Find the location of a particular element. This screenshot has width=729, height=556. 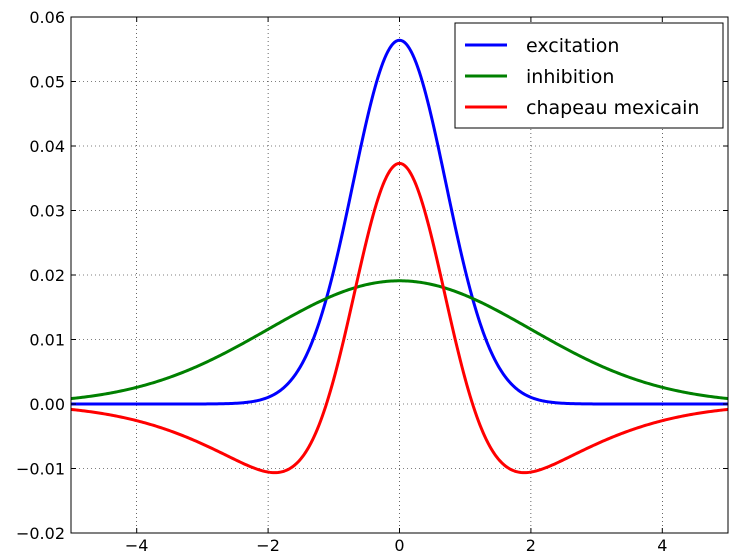

y-tick-label: 0.01 is located at coordinates (47, 340).